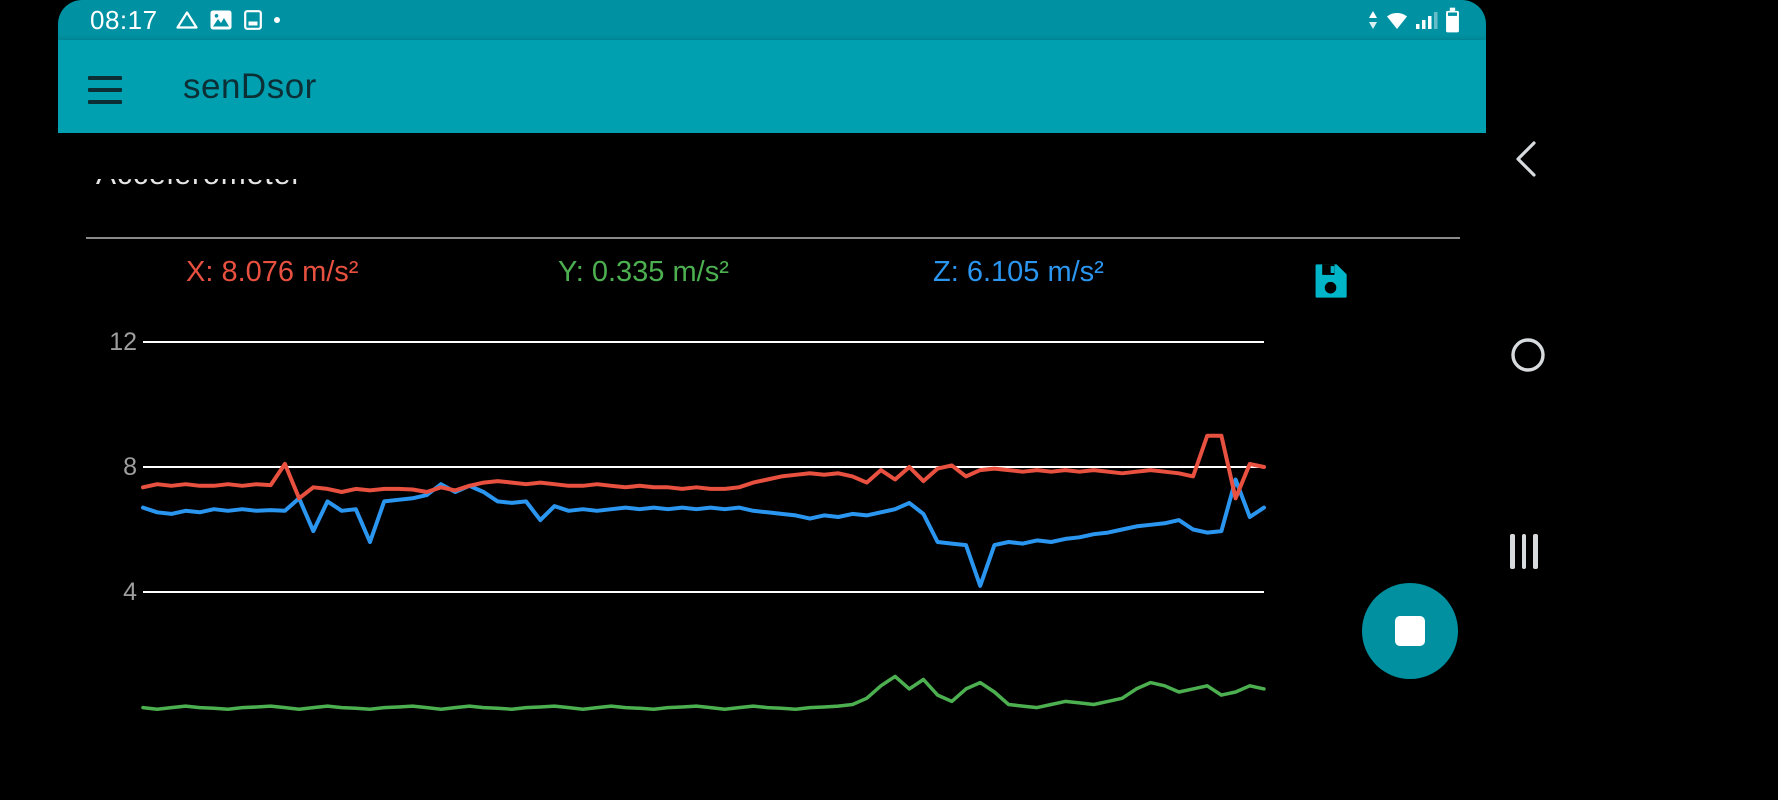 This screenshot has width=1778, height=800. I want to click on menu-button, so click(106, 90).